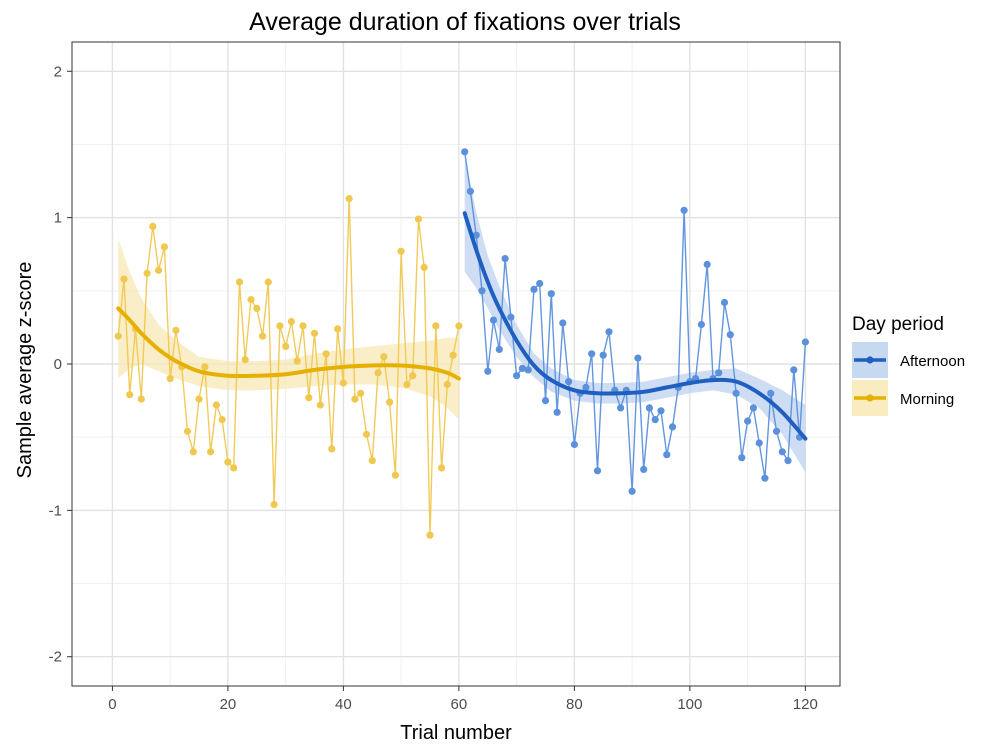  I want to click on morning-smooth-line, so click(288, 343).